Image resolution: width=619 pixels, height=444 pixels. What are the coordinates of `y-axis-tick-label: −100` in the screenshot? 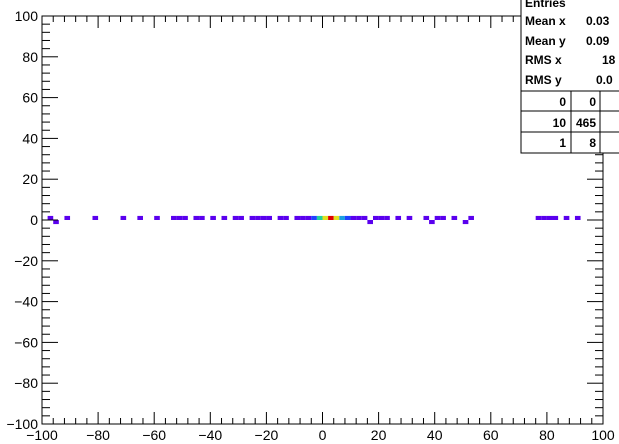 It's located at (22, 424).